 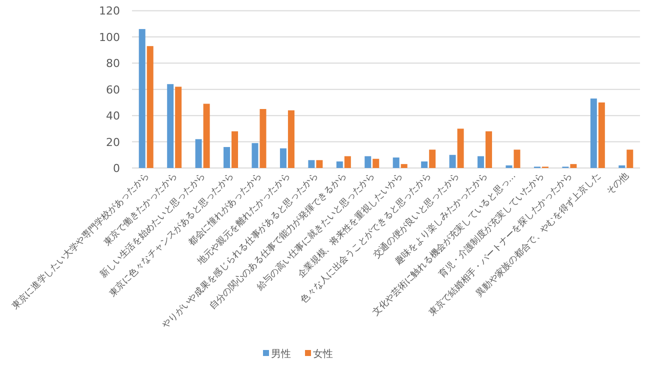 I want to click on x-tick-label: その他, so click(x=618, y=184).